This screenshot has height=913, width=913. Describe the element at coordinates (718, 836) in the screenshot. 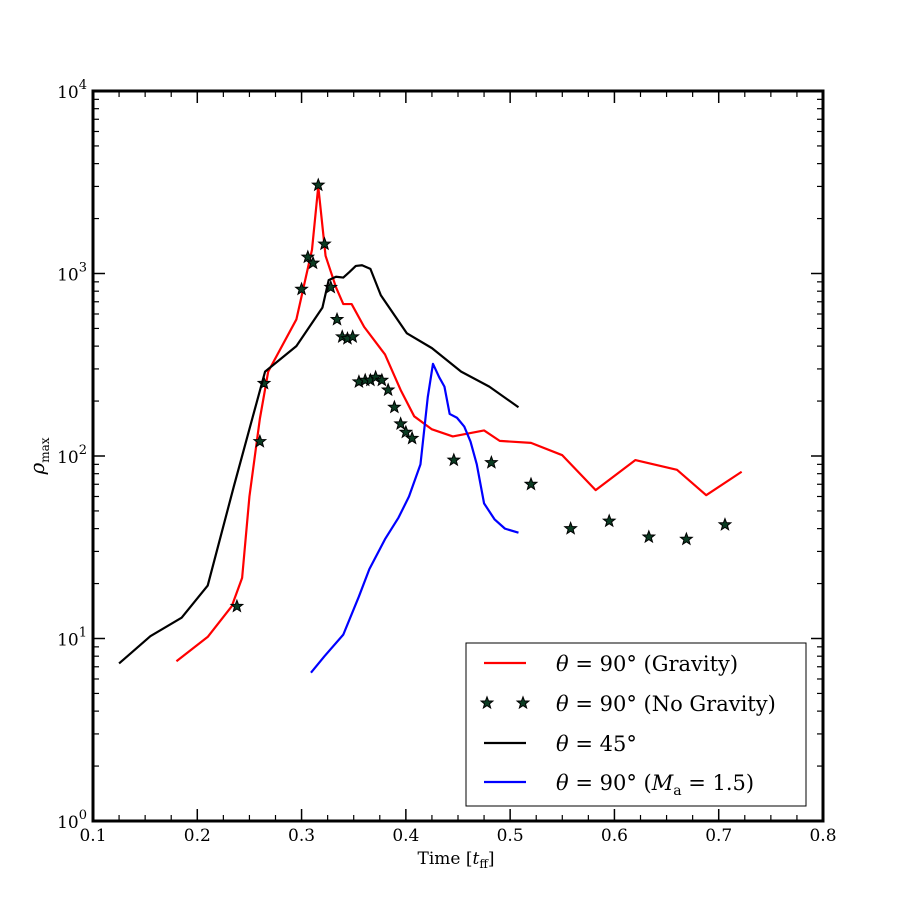

I see `x-tick-label: 0.7` at that location.